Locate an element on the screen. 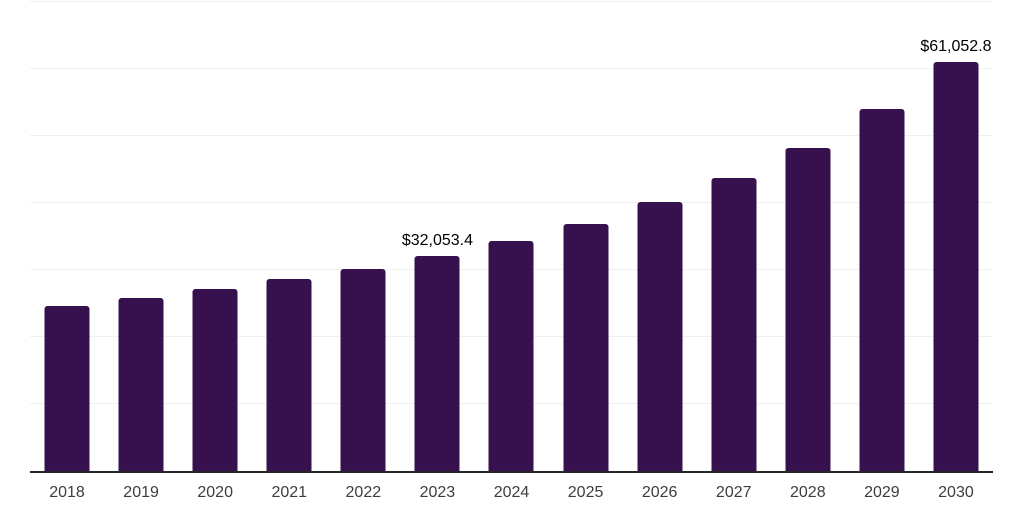 This screenshot has height=512, width=1024. band-2021 is located at coordinates (289, 236).